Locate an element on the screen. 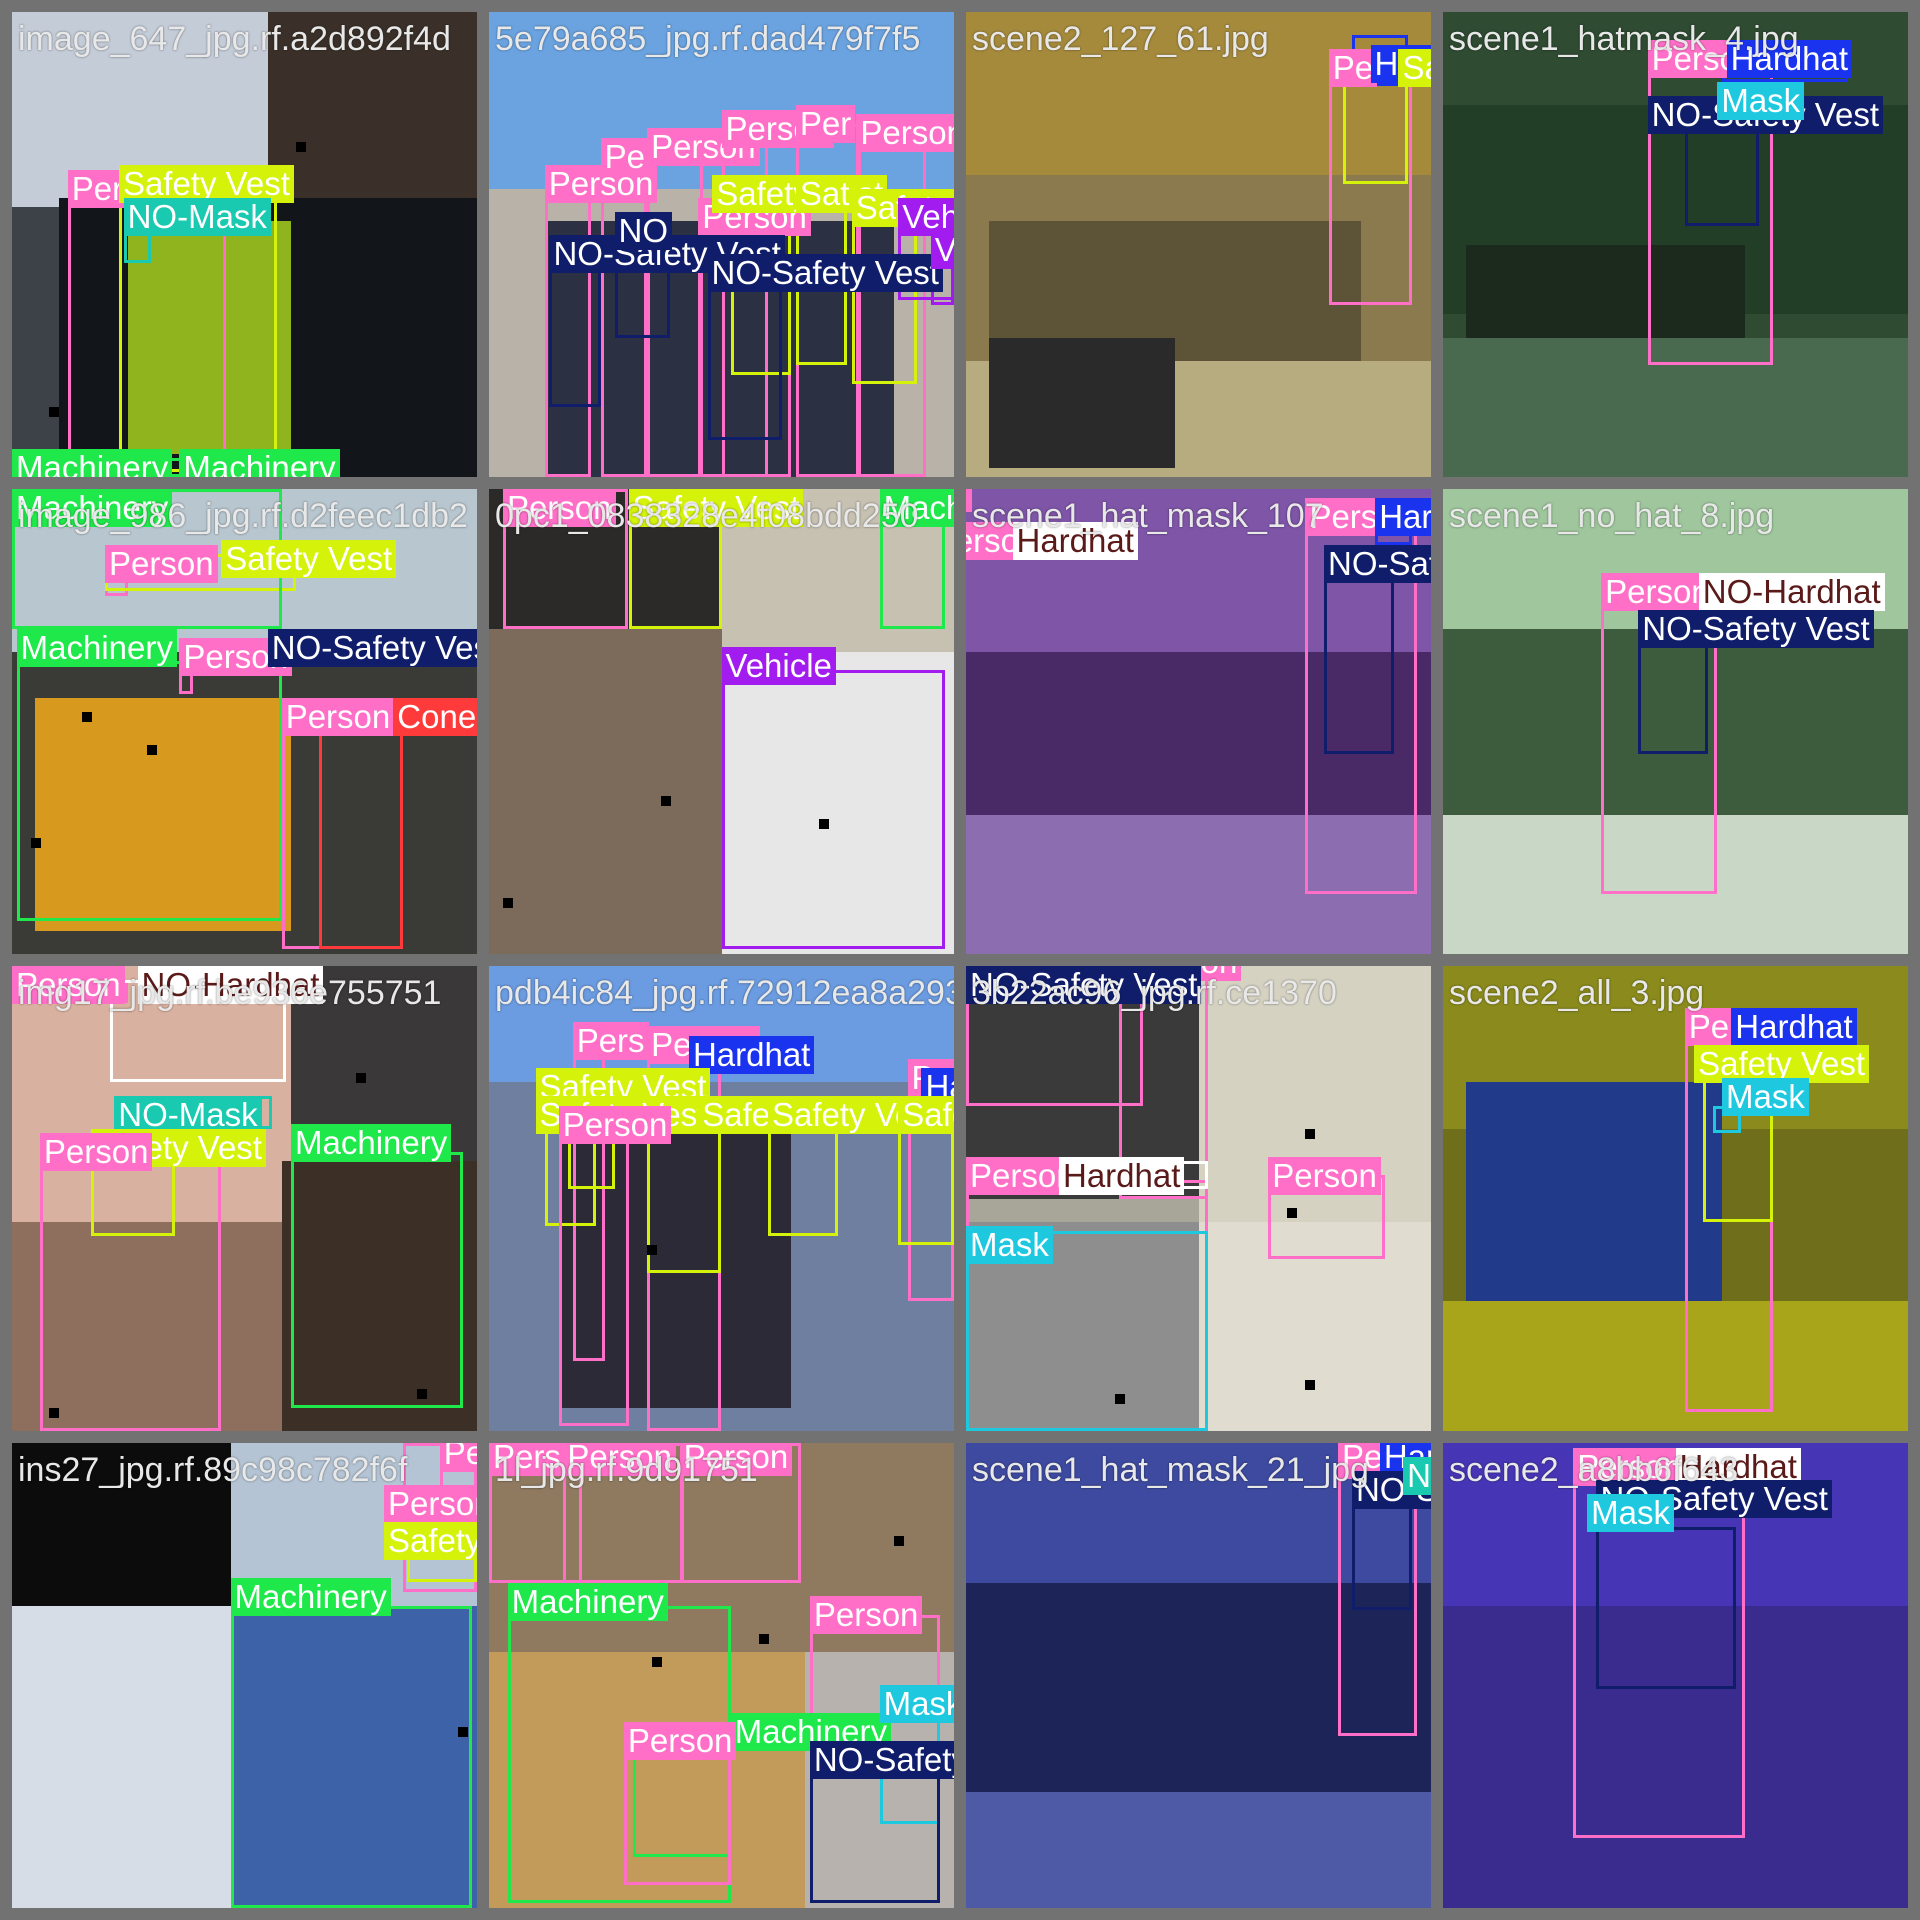 This screenshot has height=1920, width=1920. image-filename: scene2_all_3.jpg is located at coordinates (1577, 993).